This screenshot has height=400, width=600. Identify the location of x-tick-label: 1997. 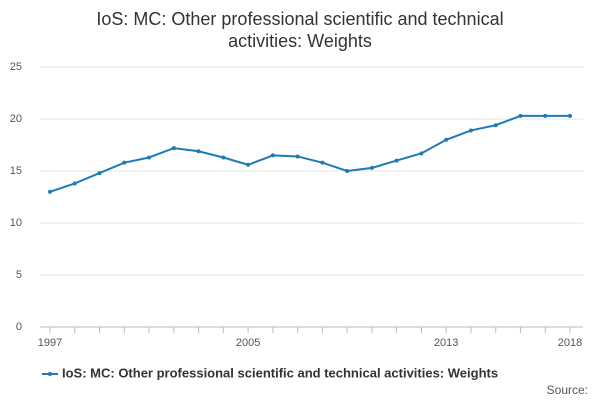
(50, 343).